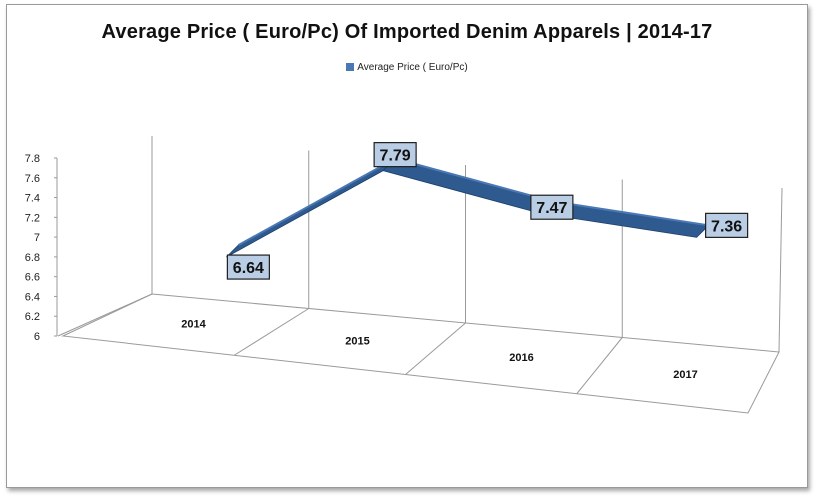  Describe the element at coordinates (37, 238) in the screenshot. I see `y-tick-label: 7` at that location.